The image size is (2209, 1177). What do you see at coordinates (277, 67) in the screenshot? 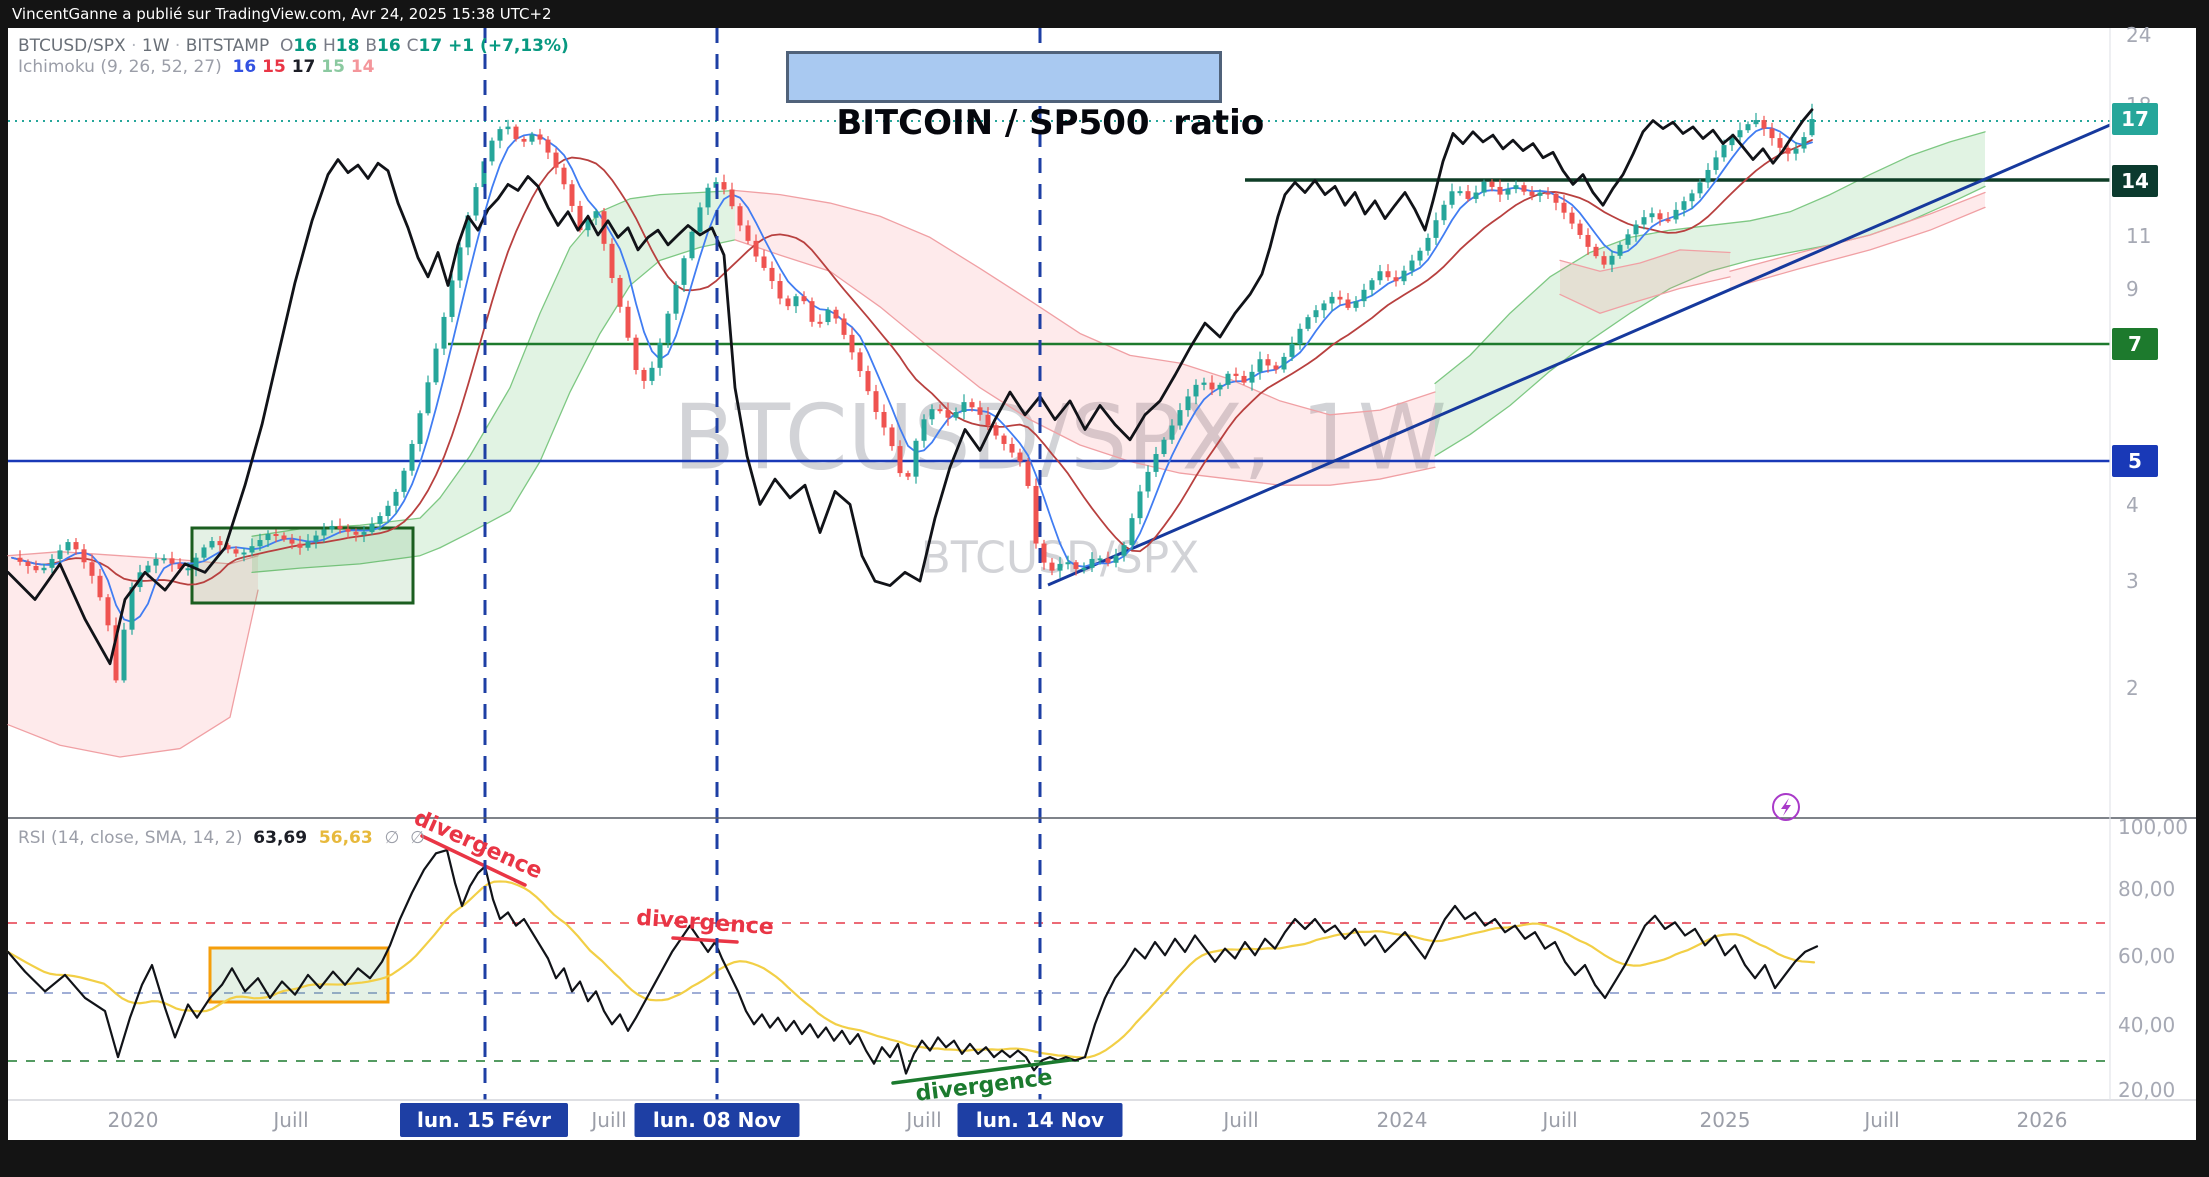
I see `ichimoku-value-1: 15` at bounding box center [277, 67].